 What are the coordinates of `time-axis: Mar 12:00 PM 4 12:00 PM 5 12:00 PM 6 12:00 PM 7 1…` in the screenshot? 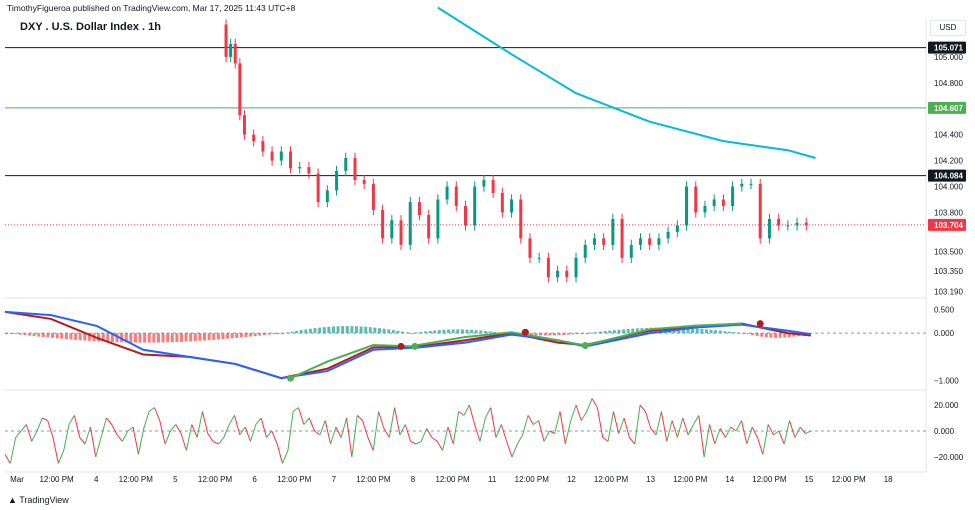 It's located at (451, 479).